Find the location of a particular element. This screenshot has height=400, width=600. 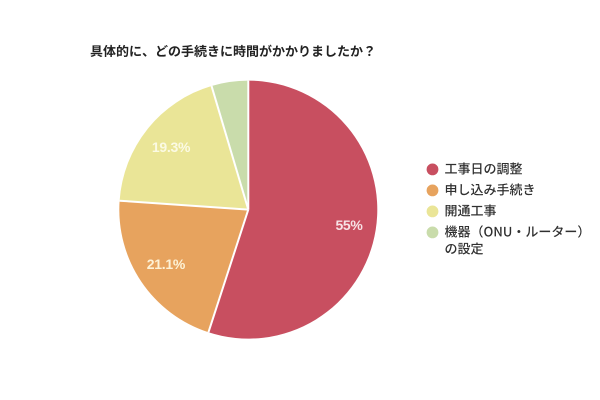

svg-text: 21.1% is located at coordinates (166, 264).